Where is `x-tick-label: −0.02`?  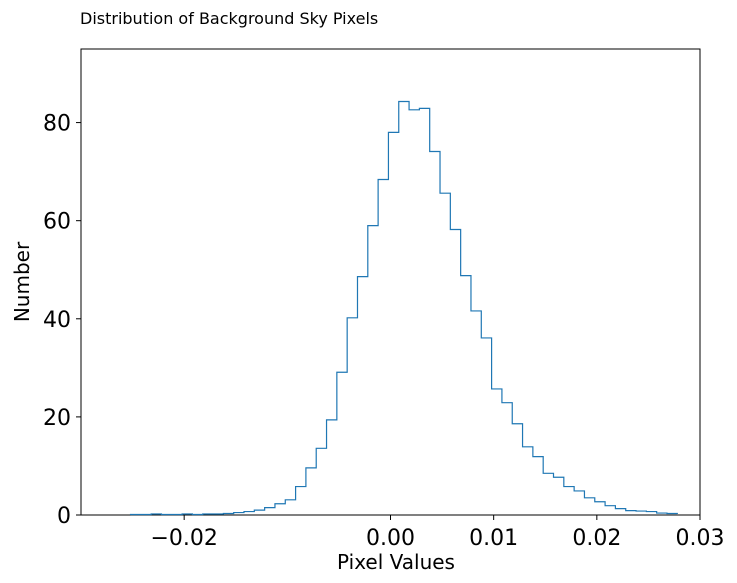
x-tick-label: −0.02 is located at coordinates (183, 538).